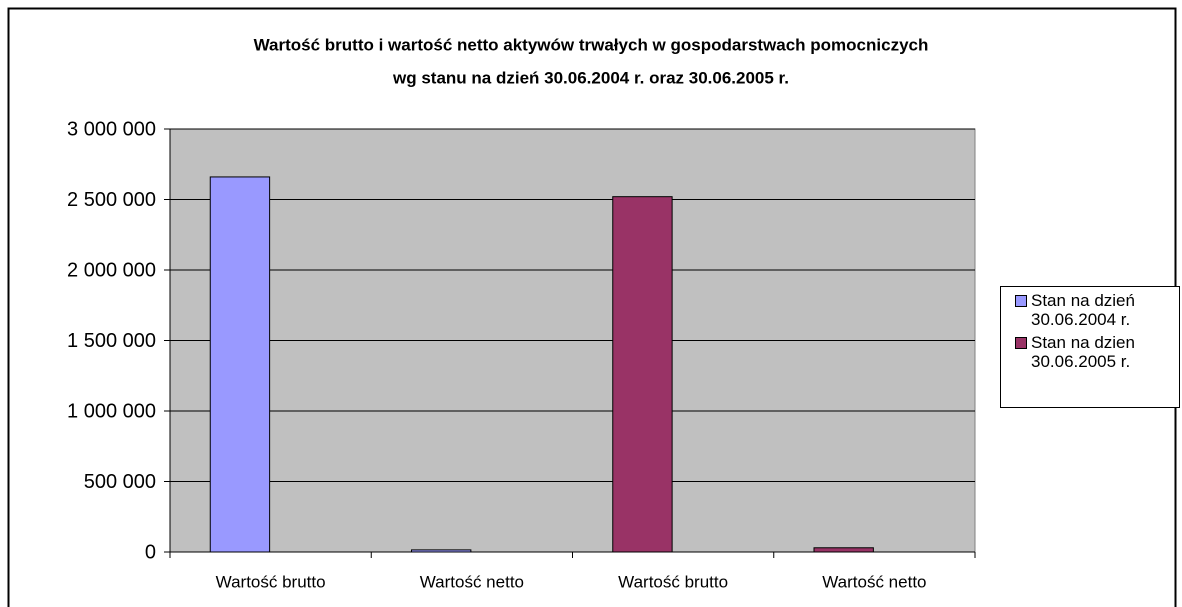 The width and height of the screenshot is (1182, 607). What do you see at coordinates (111, 129) in the screenshot?
I see `y-tick-label: 3 000 000` at bounding box center [111, 129].